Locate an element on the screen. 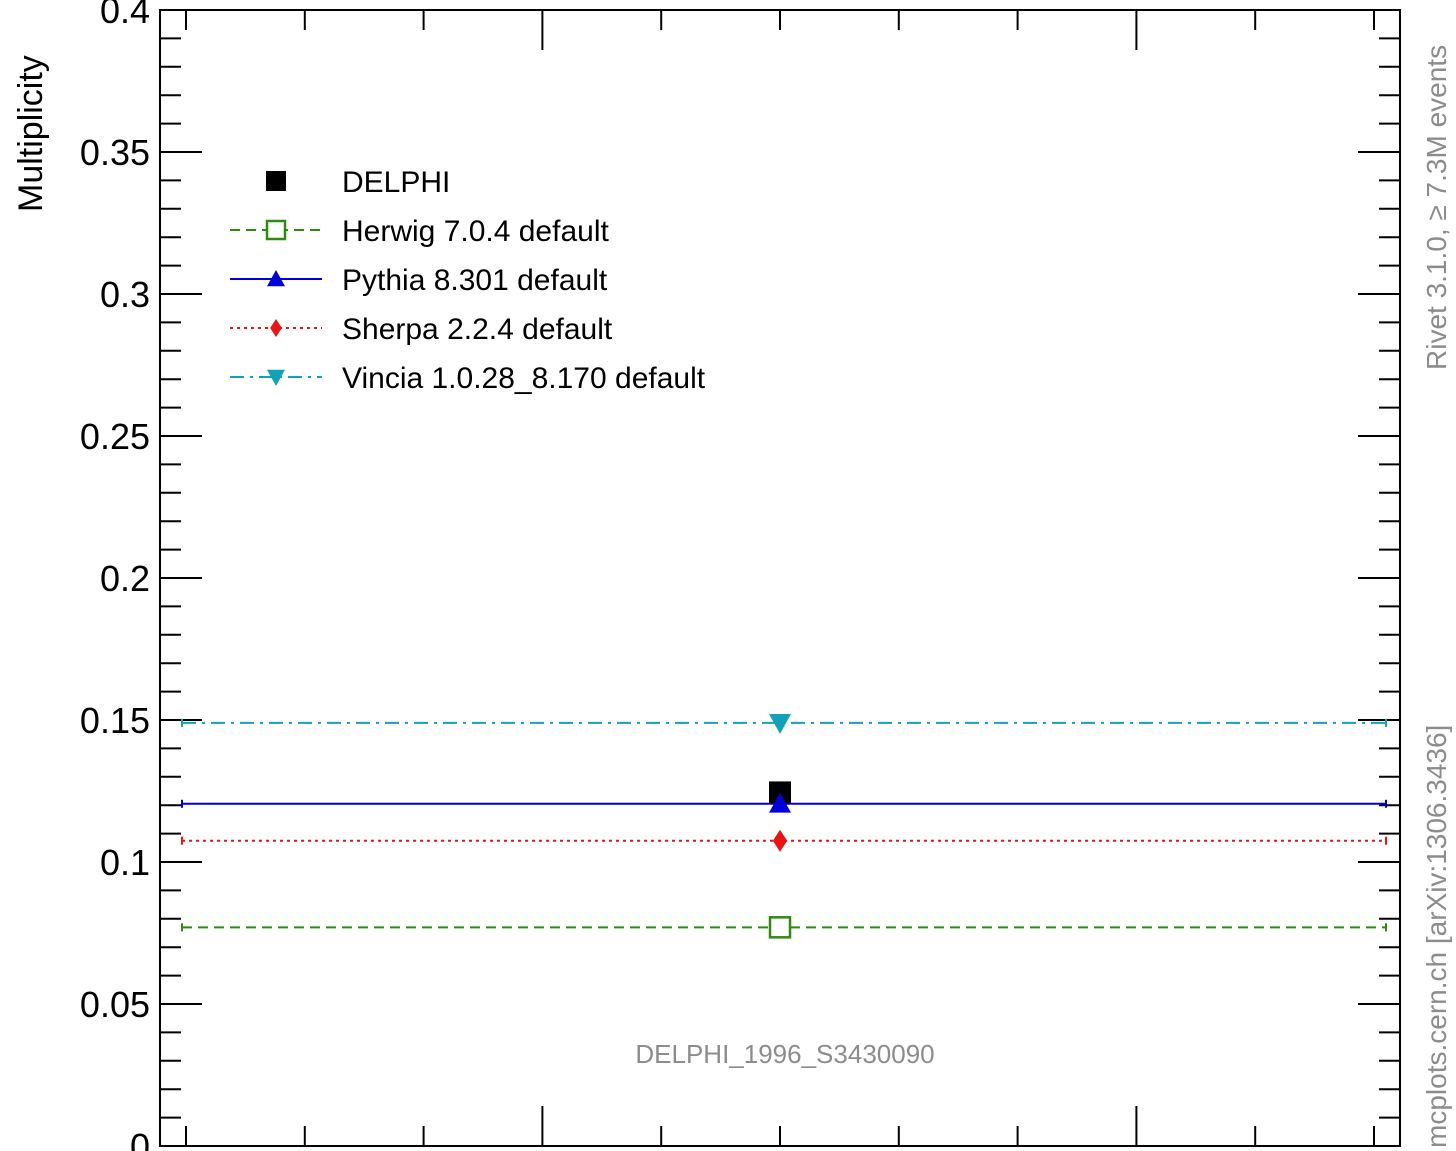 This screenshot has height=1151, width=1456. legend-label: DELPHI is located at coordinates (396, 182).